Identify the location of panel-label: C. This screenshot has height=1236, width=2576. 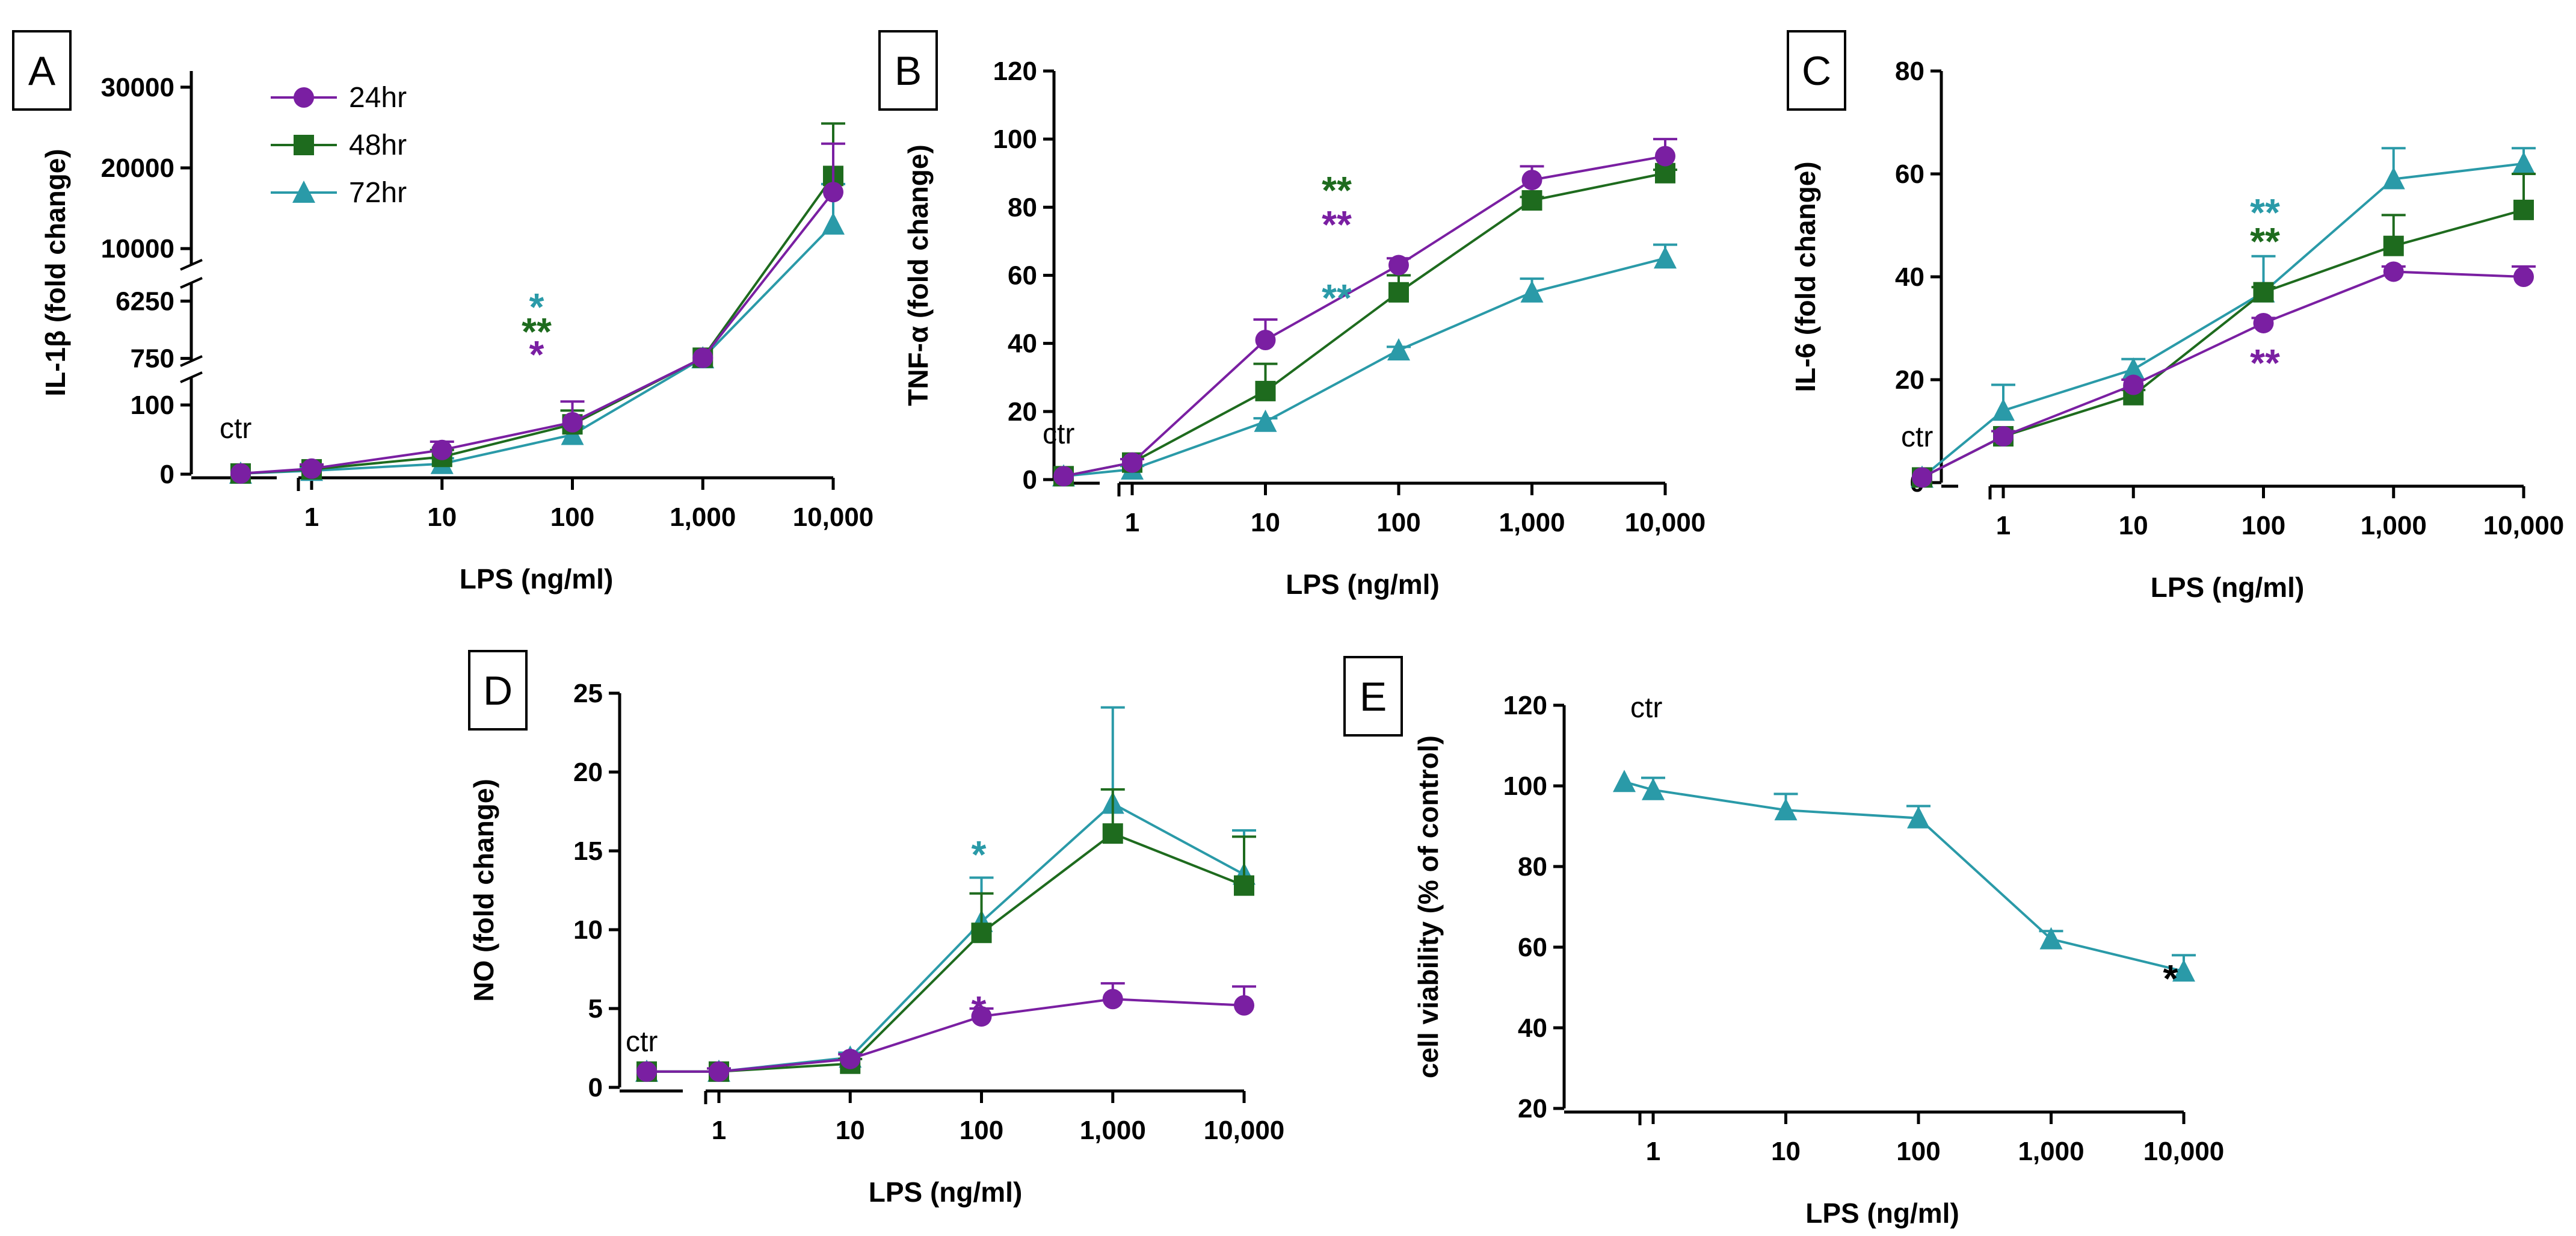
(1816, 71).